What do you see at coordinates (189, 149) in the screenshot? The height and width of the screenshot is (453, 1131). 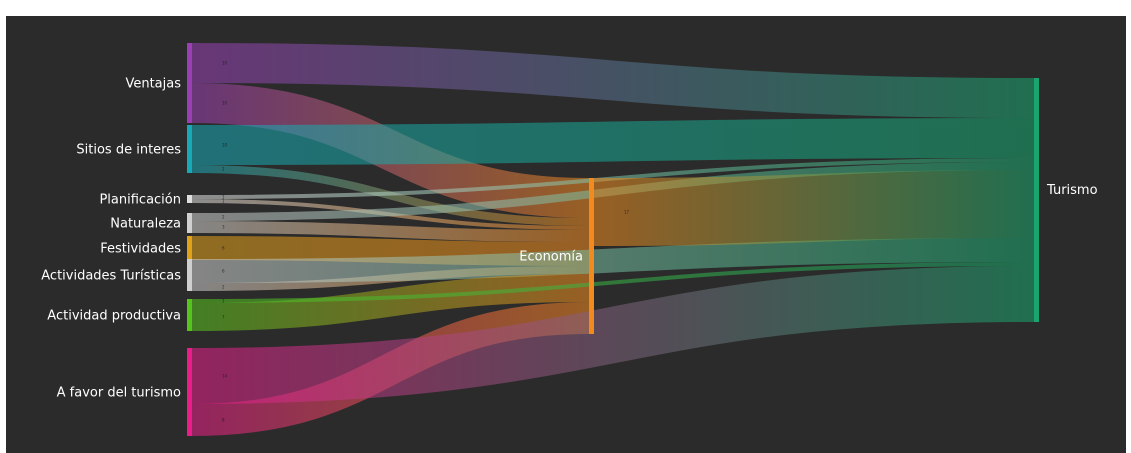 I see `node-sitios` at bounding box center [189, 149].